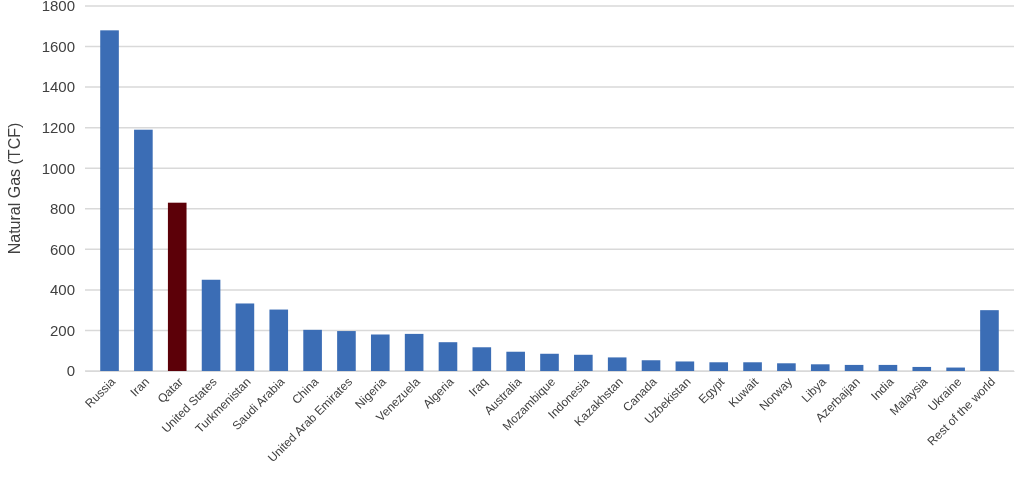  What do you see at coordinates (58, 127) in the screenshot?
I see `y-tick-label: 1200` at bounding box center [58, 127].